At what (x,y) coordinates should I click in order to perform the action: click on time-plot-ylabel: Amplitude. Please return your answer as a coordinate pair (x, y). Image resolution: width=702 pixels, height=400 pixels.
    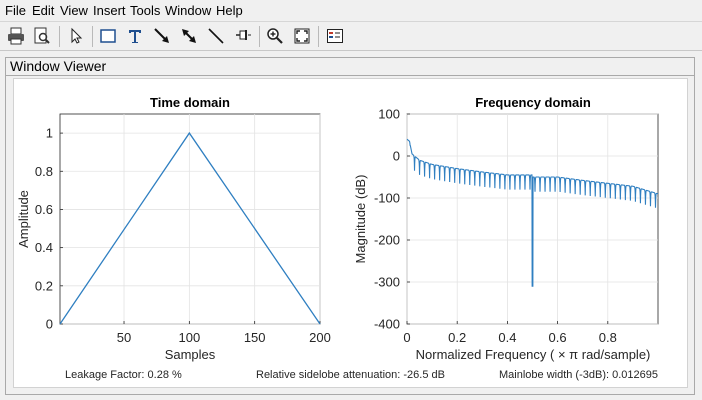
    Looking at the image, I should click on (23, 219).